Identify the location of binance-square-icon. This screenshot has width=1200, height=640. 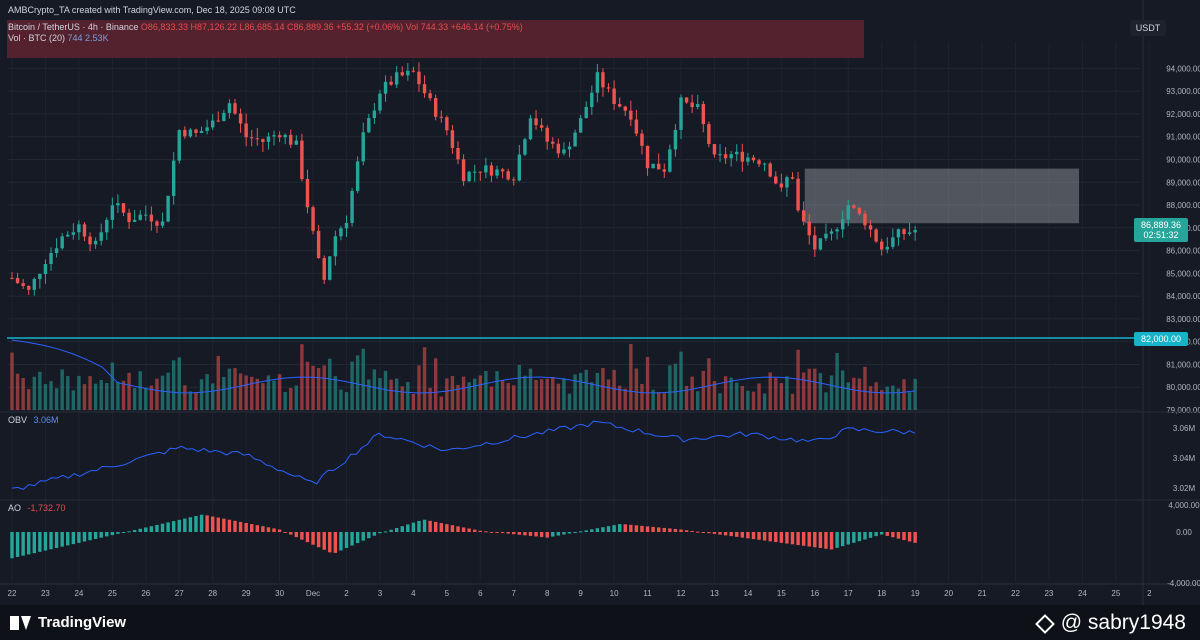
(1044, 623).